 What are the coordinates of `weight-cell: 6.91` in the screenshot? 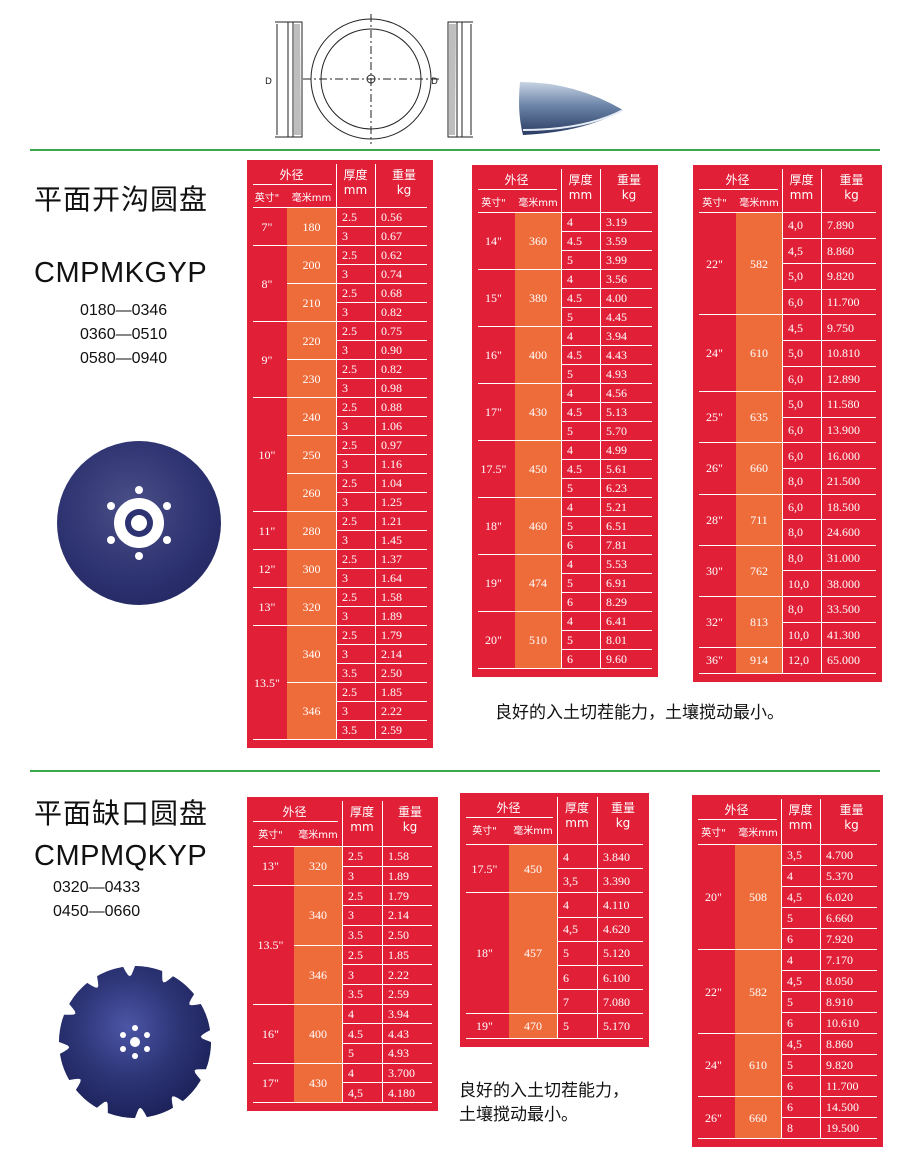 It's located at (616, 583).